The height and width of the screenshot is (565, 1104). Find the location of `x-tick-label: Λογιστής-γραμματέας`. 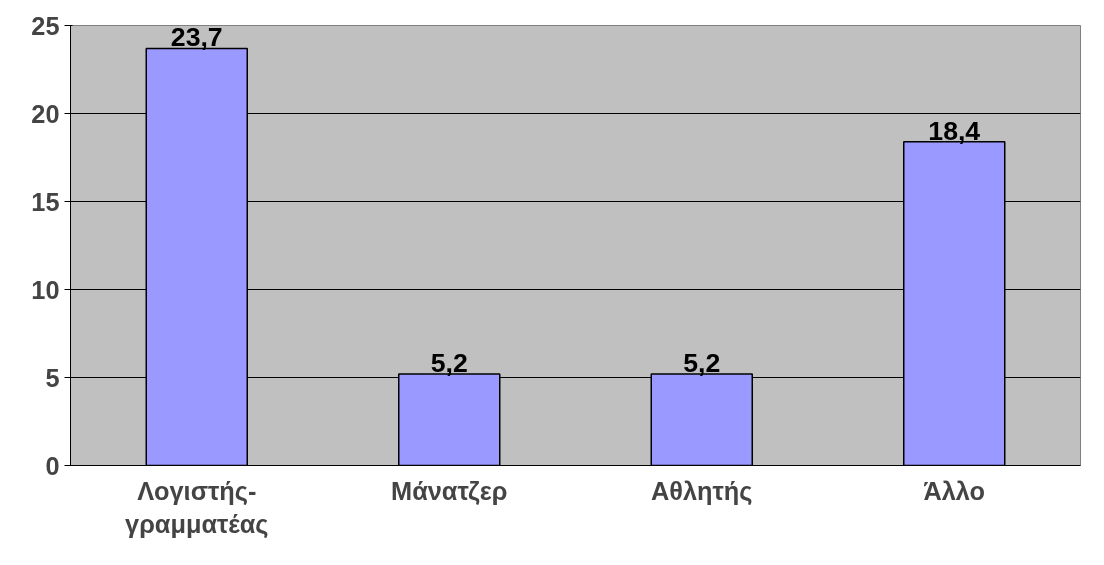

x-tick-label: Λογιστής-γραμματέας is located at coordinates (197, 508).